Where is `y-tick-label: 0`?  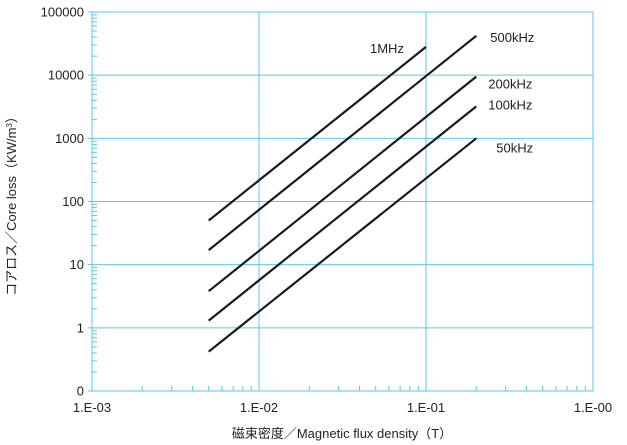
y-tick-label: 0 is located at coordinates (80, 391).